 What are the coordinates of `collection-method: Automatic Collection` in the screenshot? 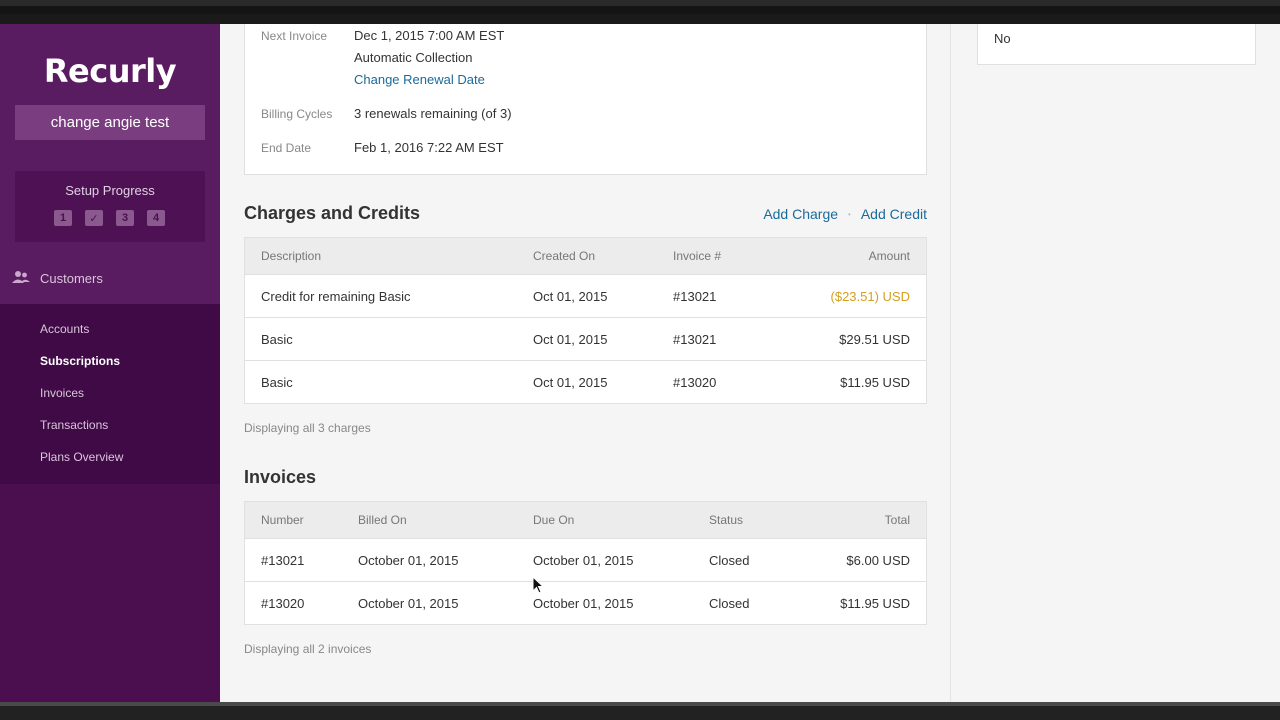 It's located at (413, 57).